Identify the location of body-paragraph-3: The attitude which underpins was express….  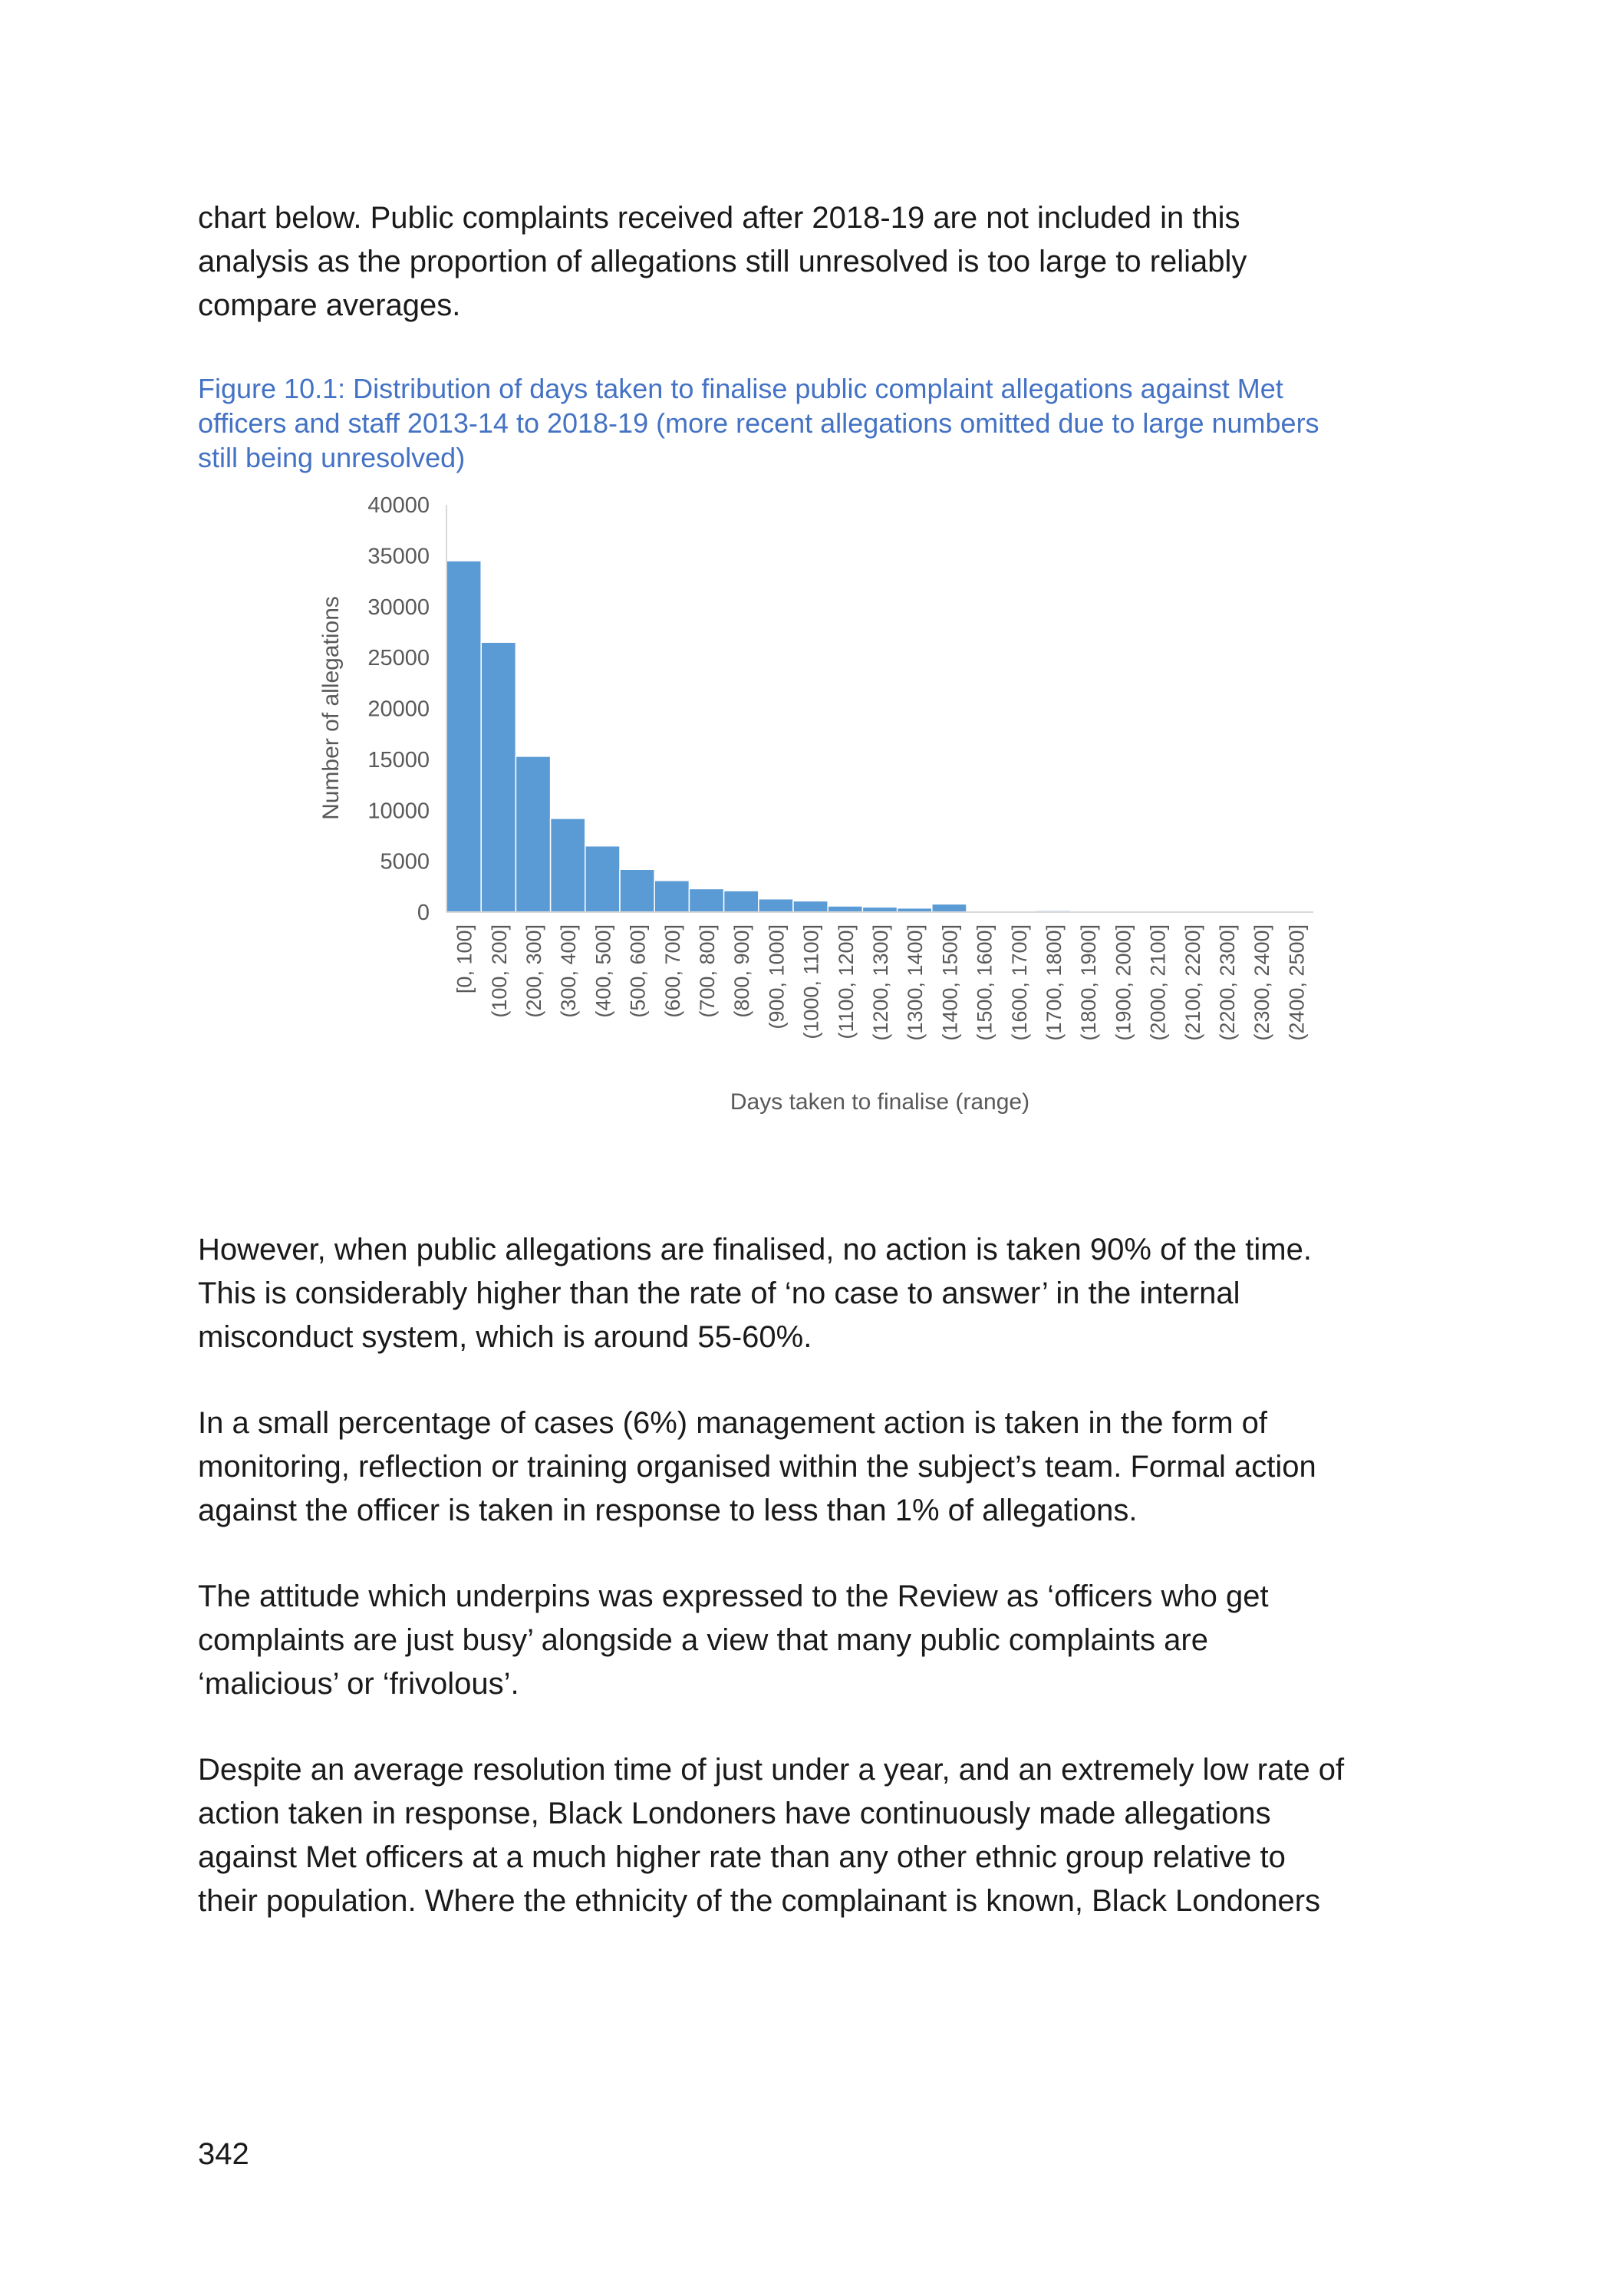
(827, 1640).